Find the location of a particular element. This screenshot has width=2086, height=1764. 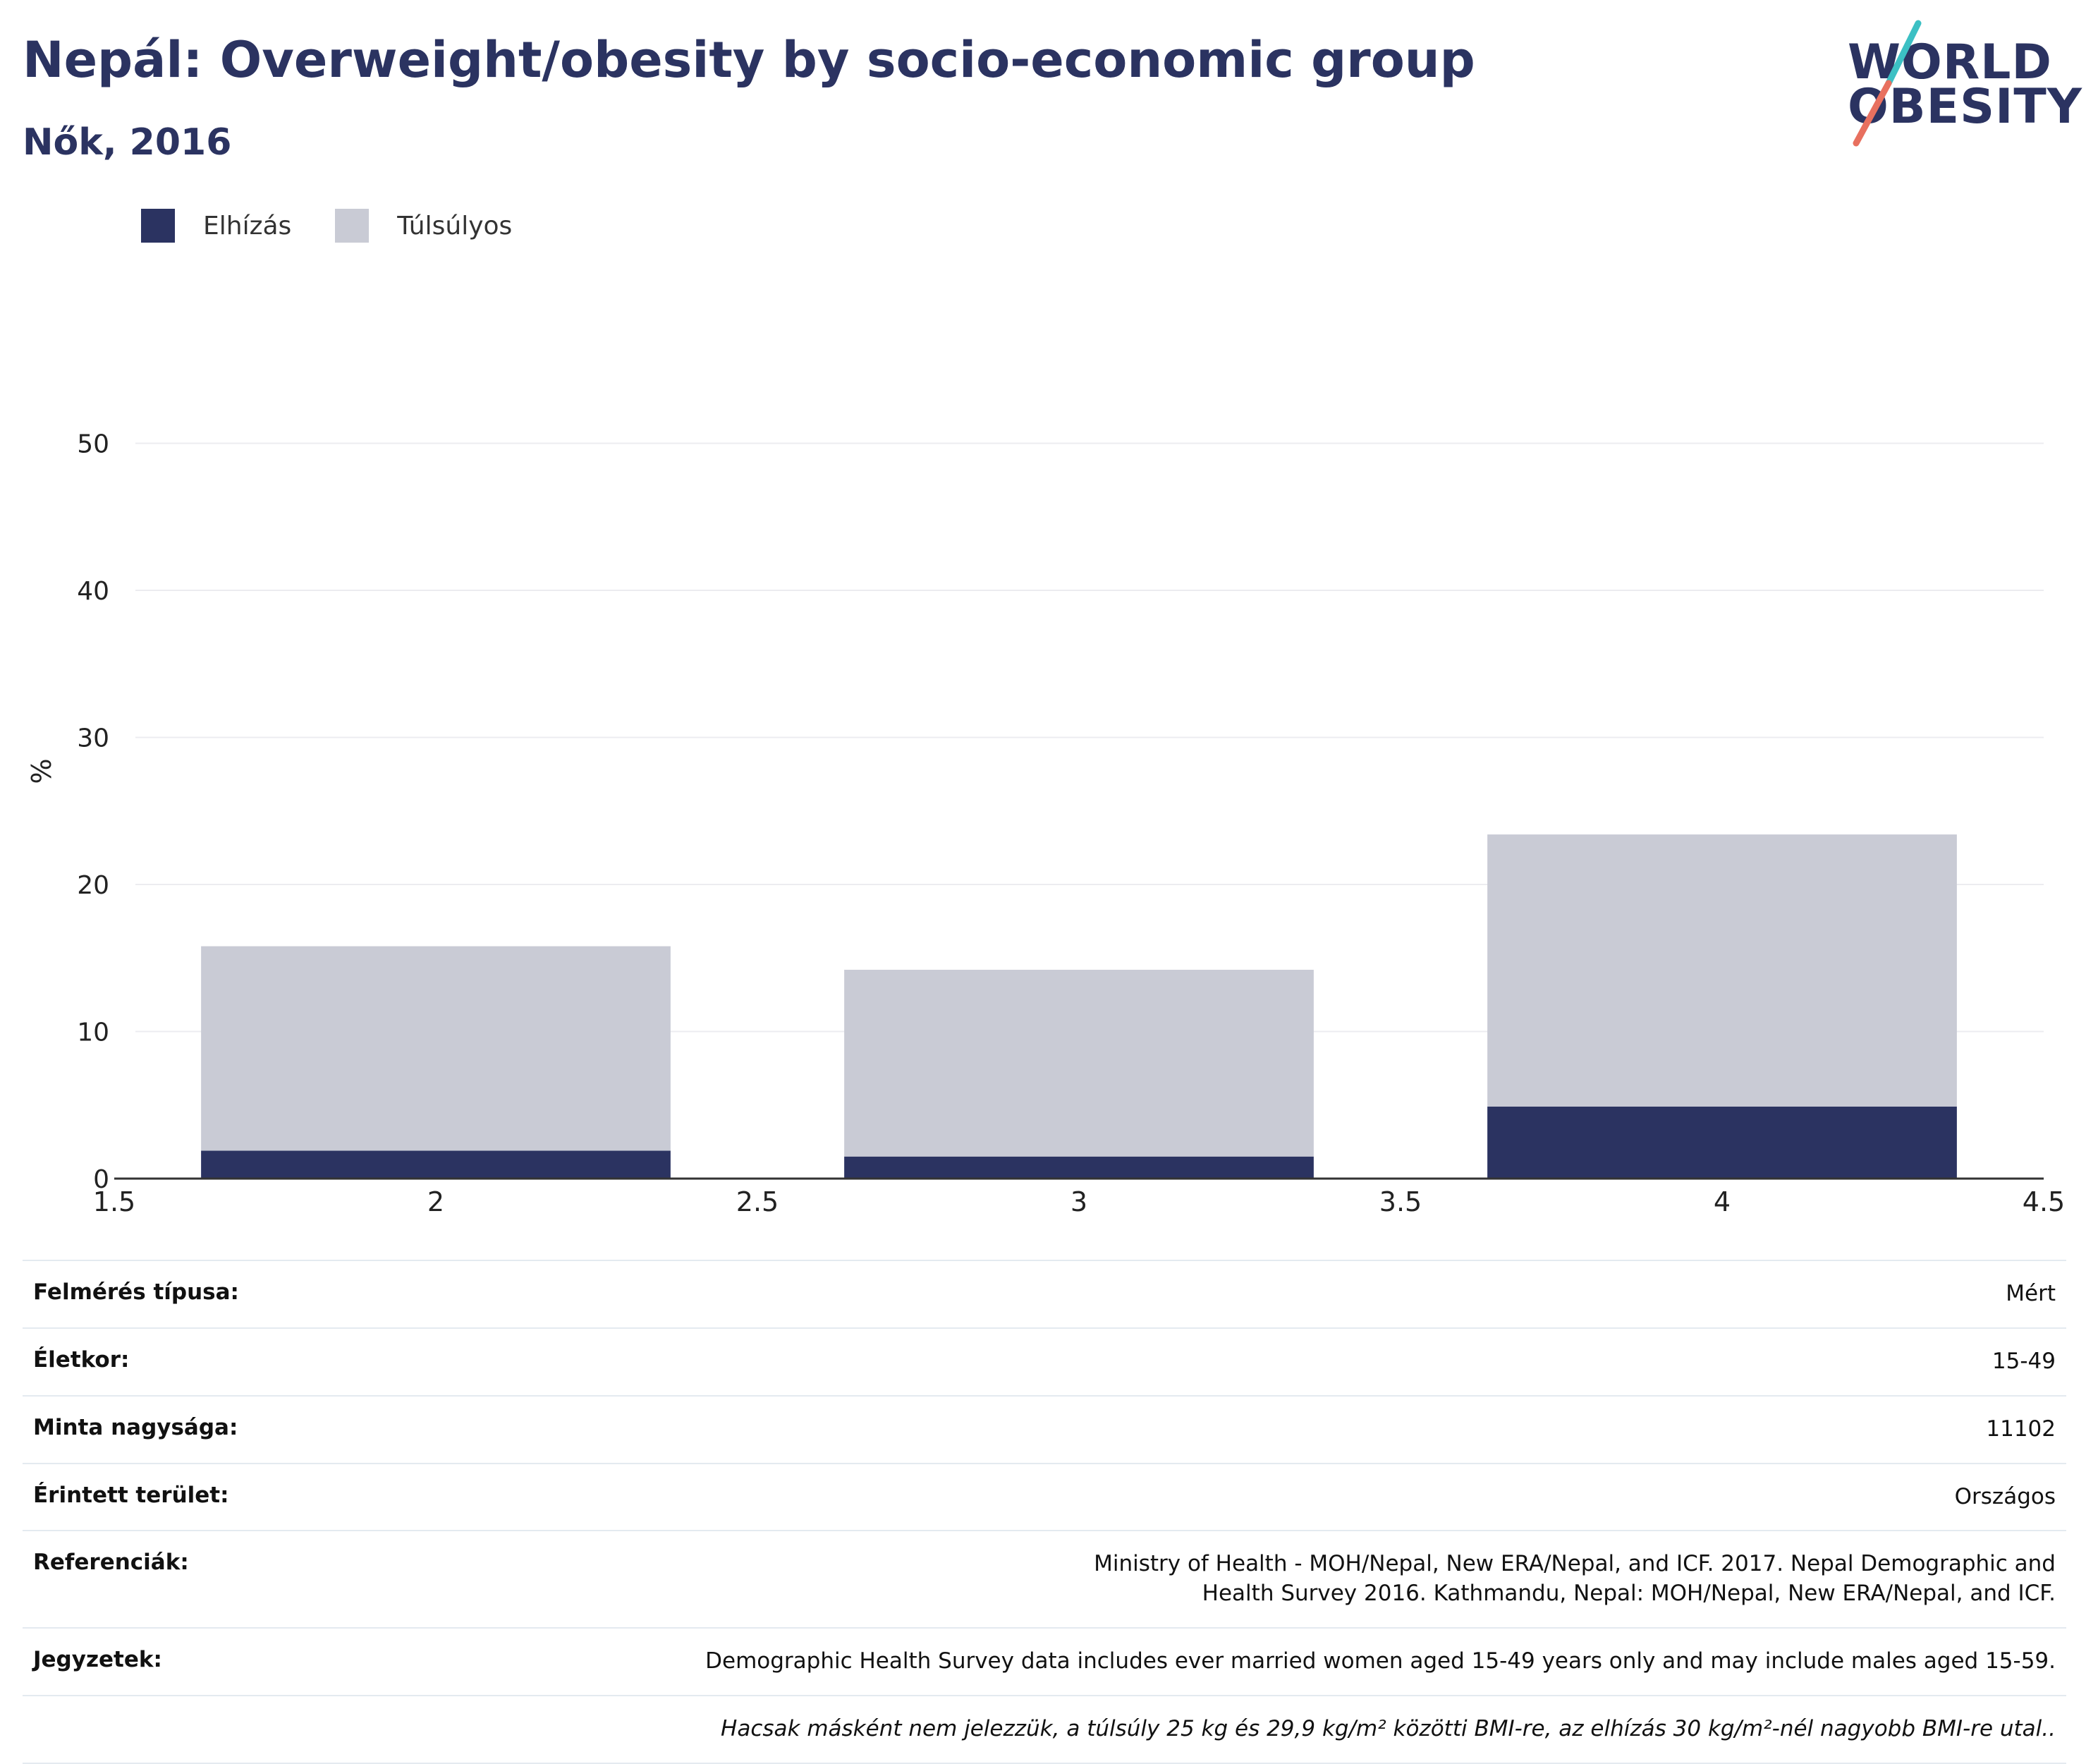

chart-subtitle: Nők, 2016 is located at coordinates (127, 142).